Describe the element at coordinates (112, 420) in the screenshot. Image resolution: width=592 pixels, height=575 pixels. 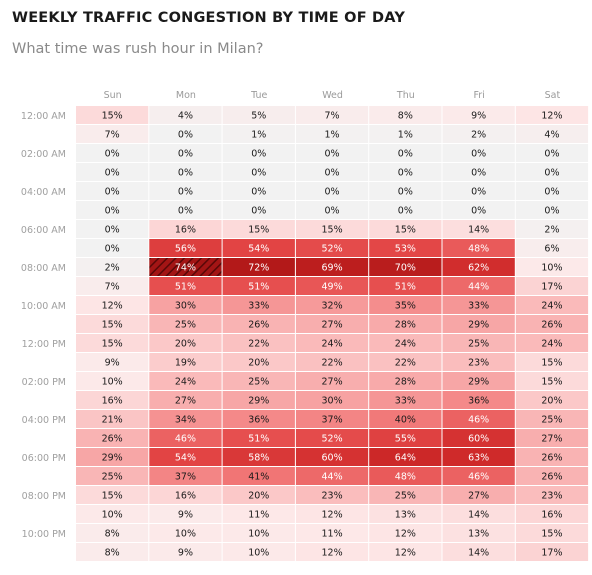
I see `cell-value-label: 21%` at that location.